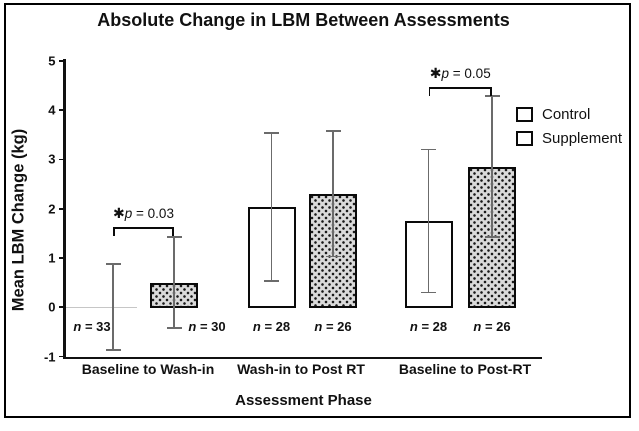 This screenshot has width=639, height=431. Describe the element at coordinates (582, 138) in the screenshot. I see `legend-label-supplement: Supplement` at that location.